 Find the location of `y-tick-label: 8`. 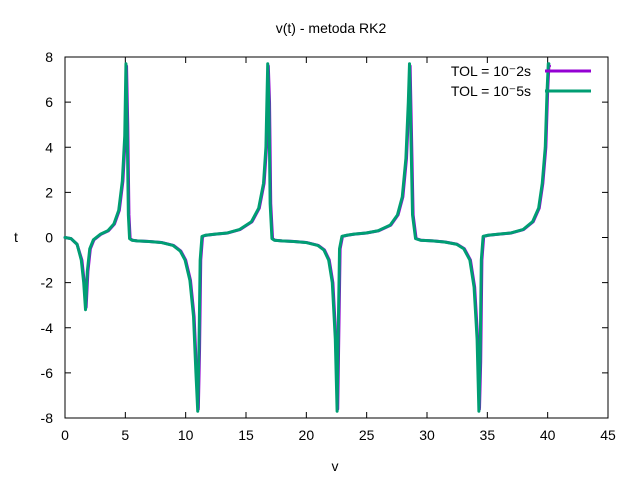

y-tick-label: 8 is located at coordinates (49, 57).